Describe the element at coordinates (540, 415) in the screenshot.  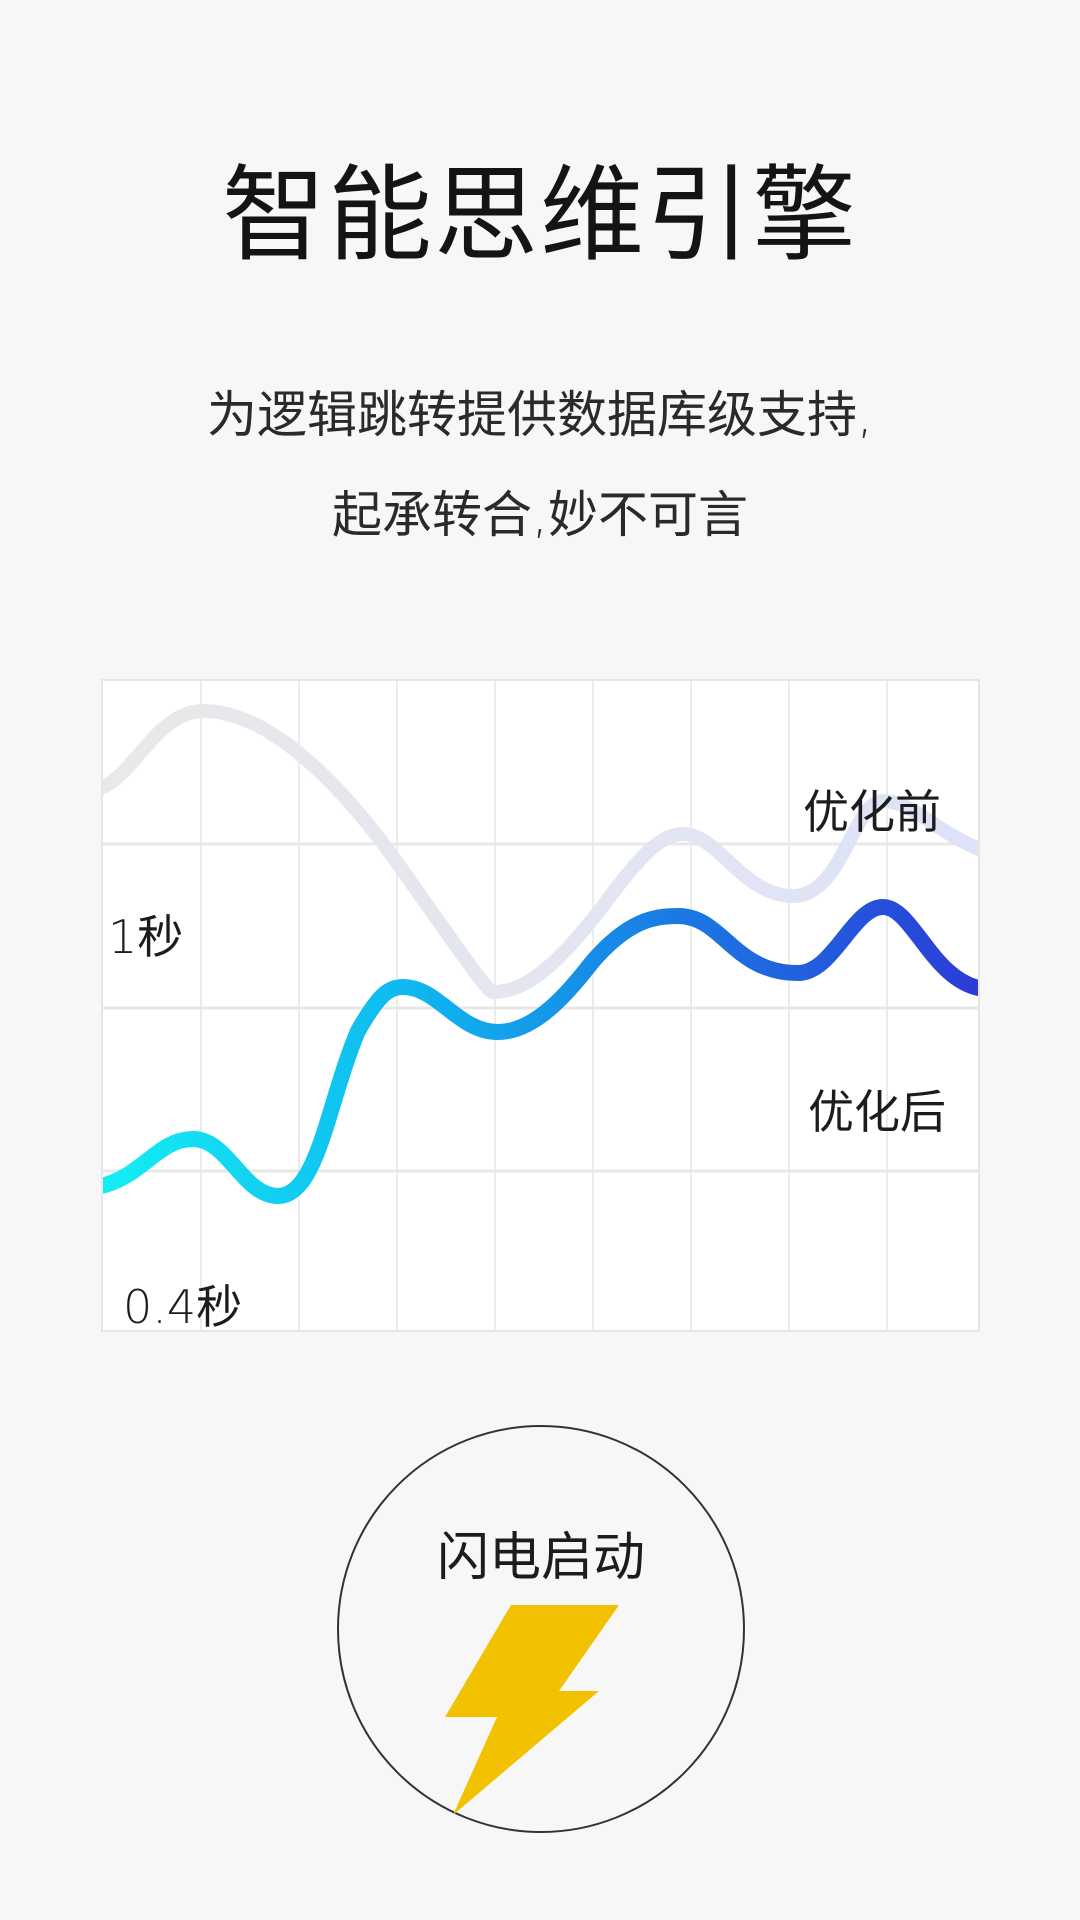
I see `subtitle-line-1: 为逻辑跳转提供数据库级支持,` at that location.